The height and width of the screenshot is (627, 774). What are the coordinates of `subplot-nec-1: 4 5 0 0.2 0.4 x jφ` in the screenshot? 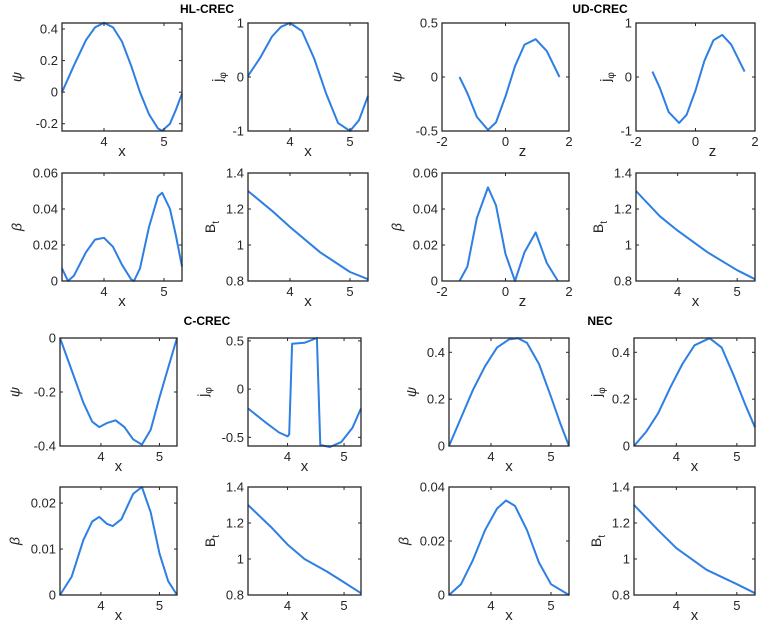 It's located at (672, 406).